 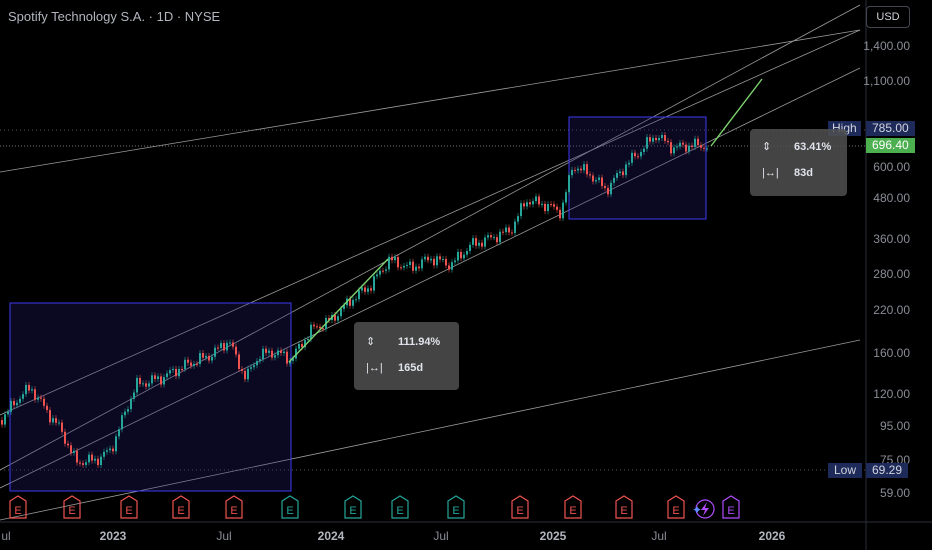 What do you see at coordinates (772, 536) in the screenshot?
I see `time-label: 2026` at bounding box center [772, 536].